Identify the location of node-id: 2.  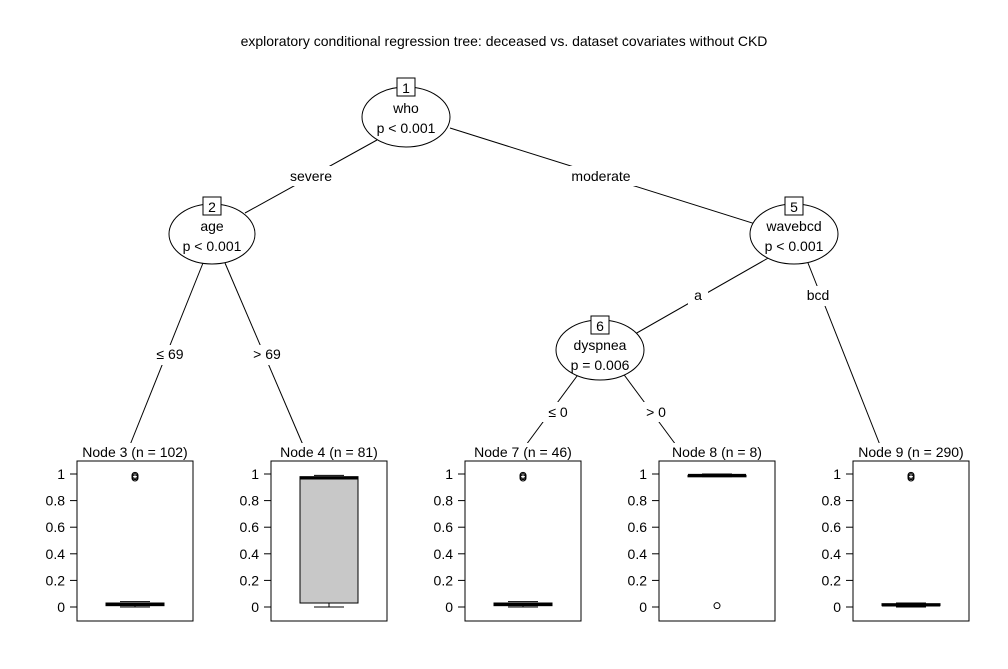
(212, 207).